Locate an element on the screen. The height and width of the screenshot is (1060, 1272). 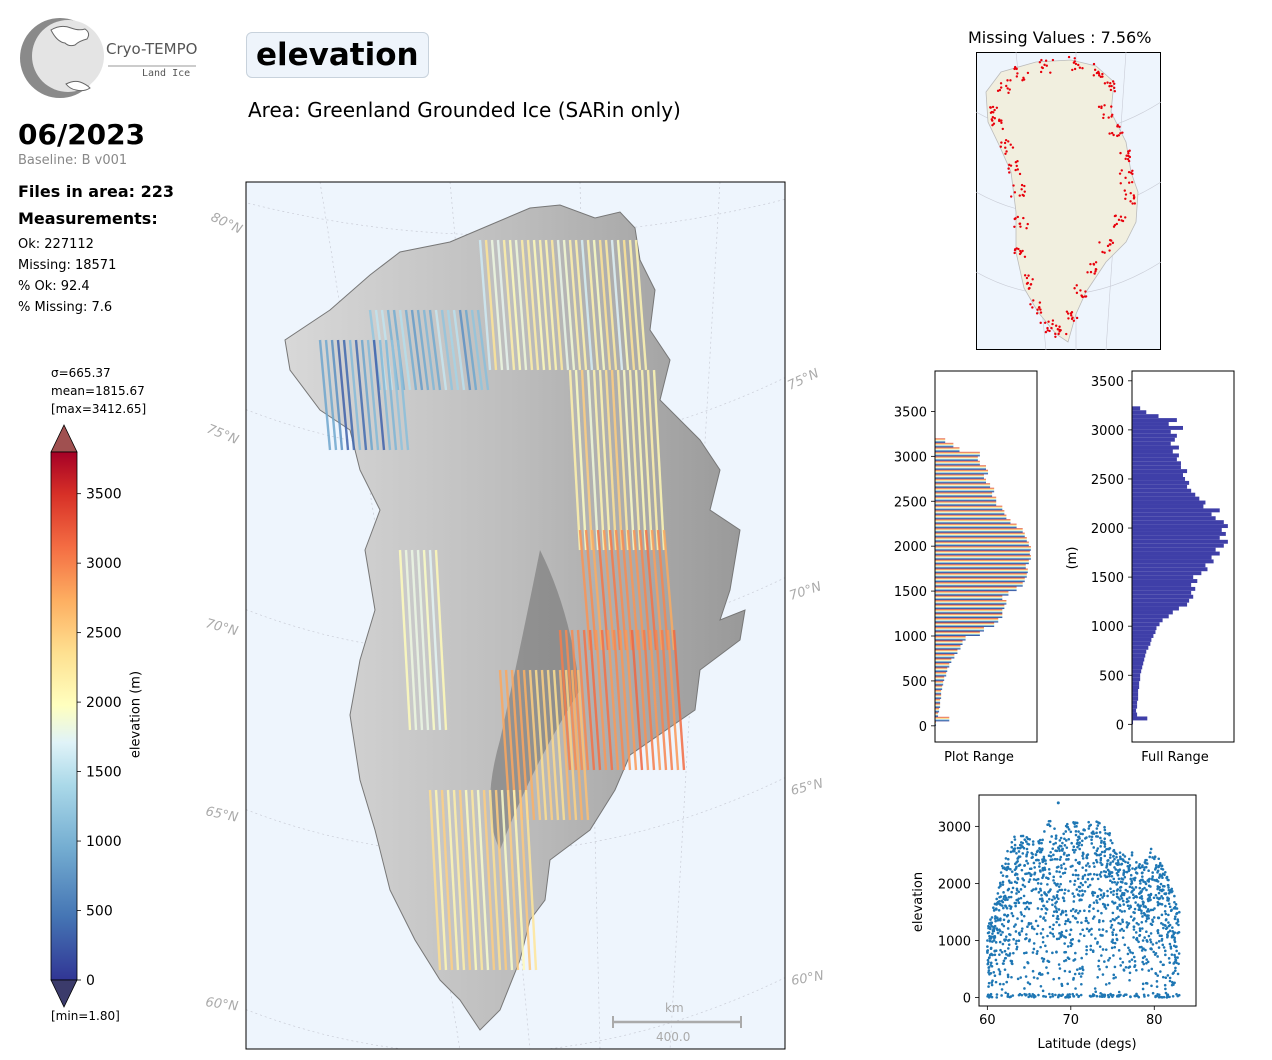
colorbar-tick-label: 500 is located at coordinates (99, 912).